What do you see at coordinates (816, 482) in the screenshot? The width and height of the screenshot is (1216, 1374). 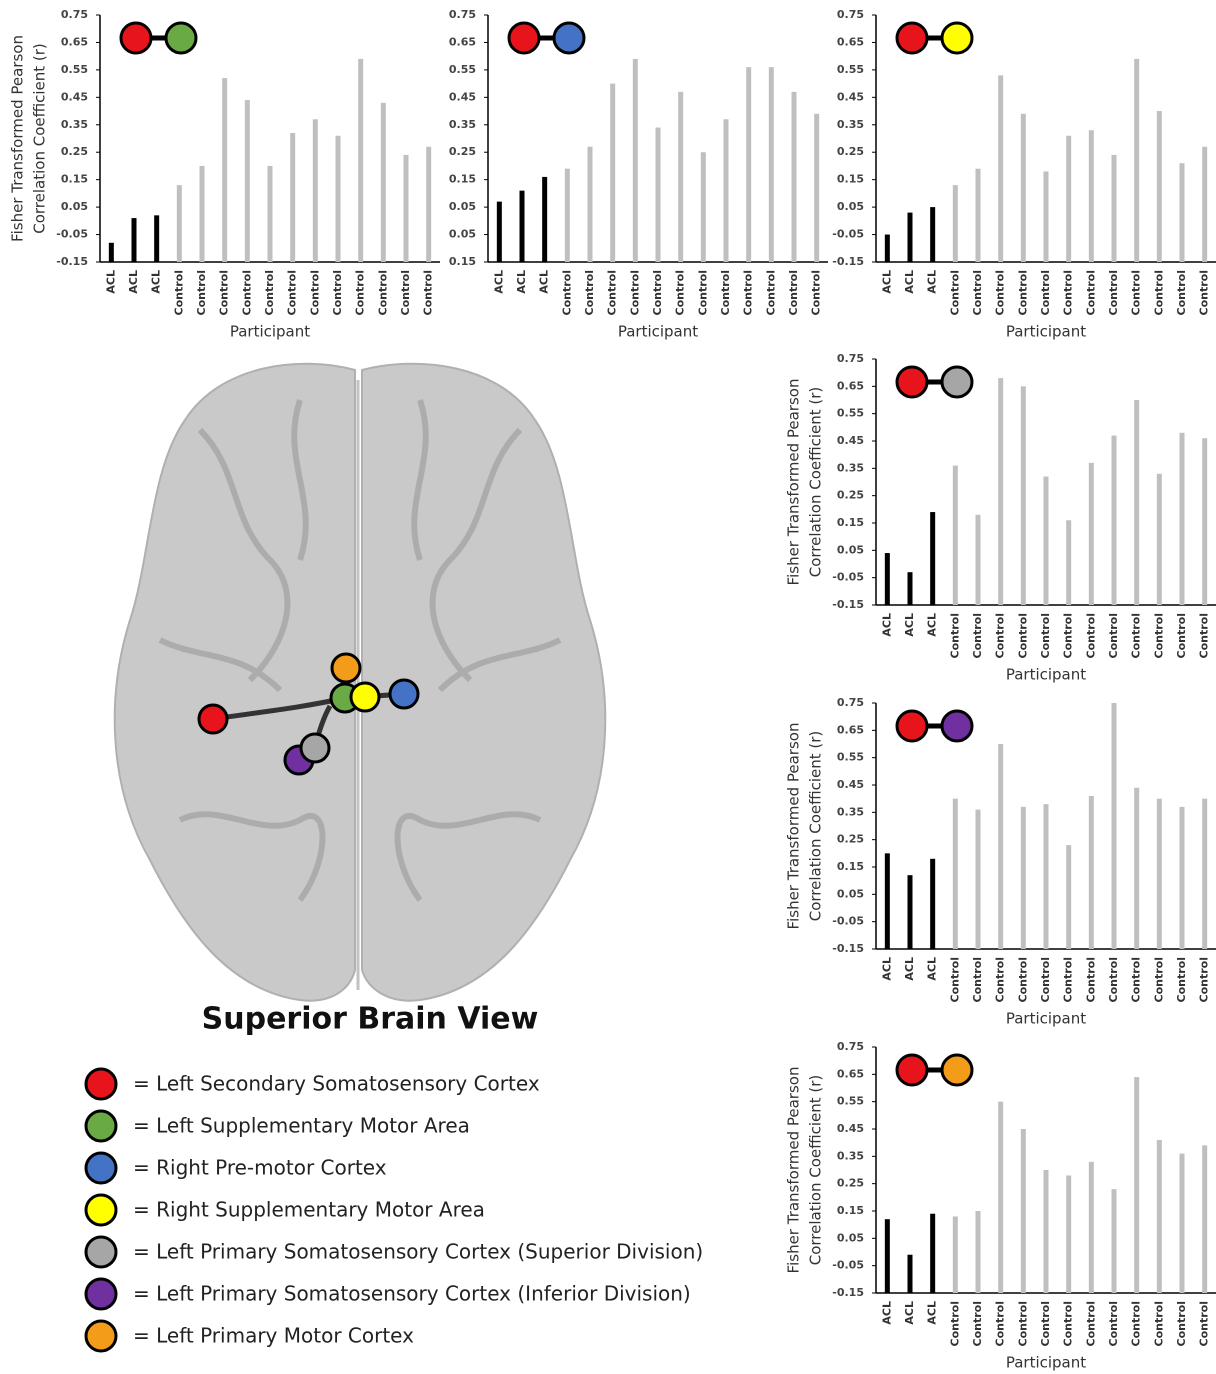 I see `y-axis-title: Correlation Coefficient (r)` at bounding box center [816, 482].